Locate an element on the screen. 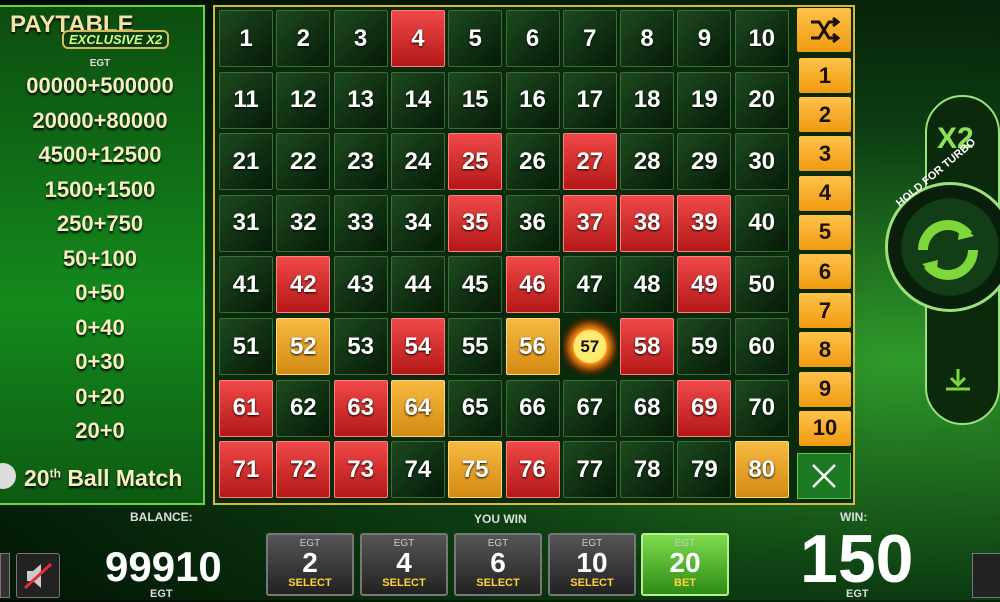 Image resolution: width=1000 pixels, height=602 pixels. number-cell: 11 is located at coordinates (246, 100).